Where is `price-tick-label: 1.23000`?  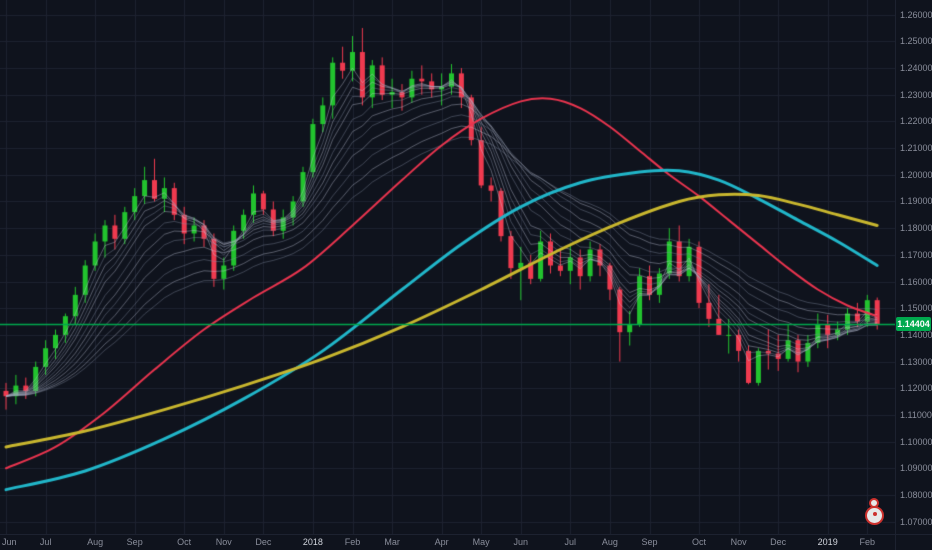 price-tick-label: 1.23000 is located at coordinates (916, 94).